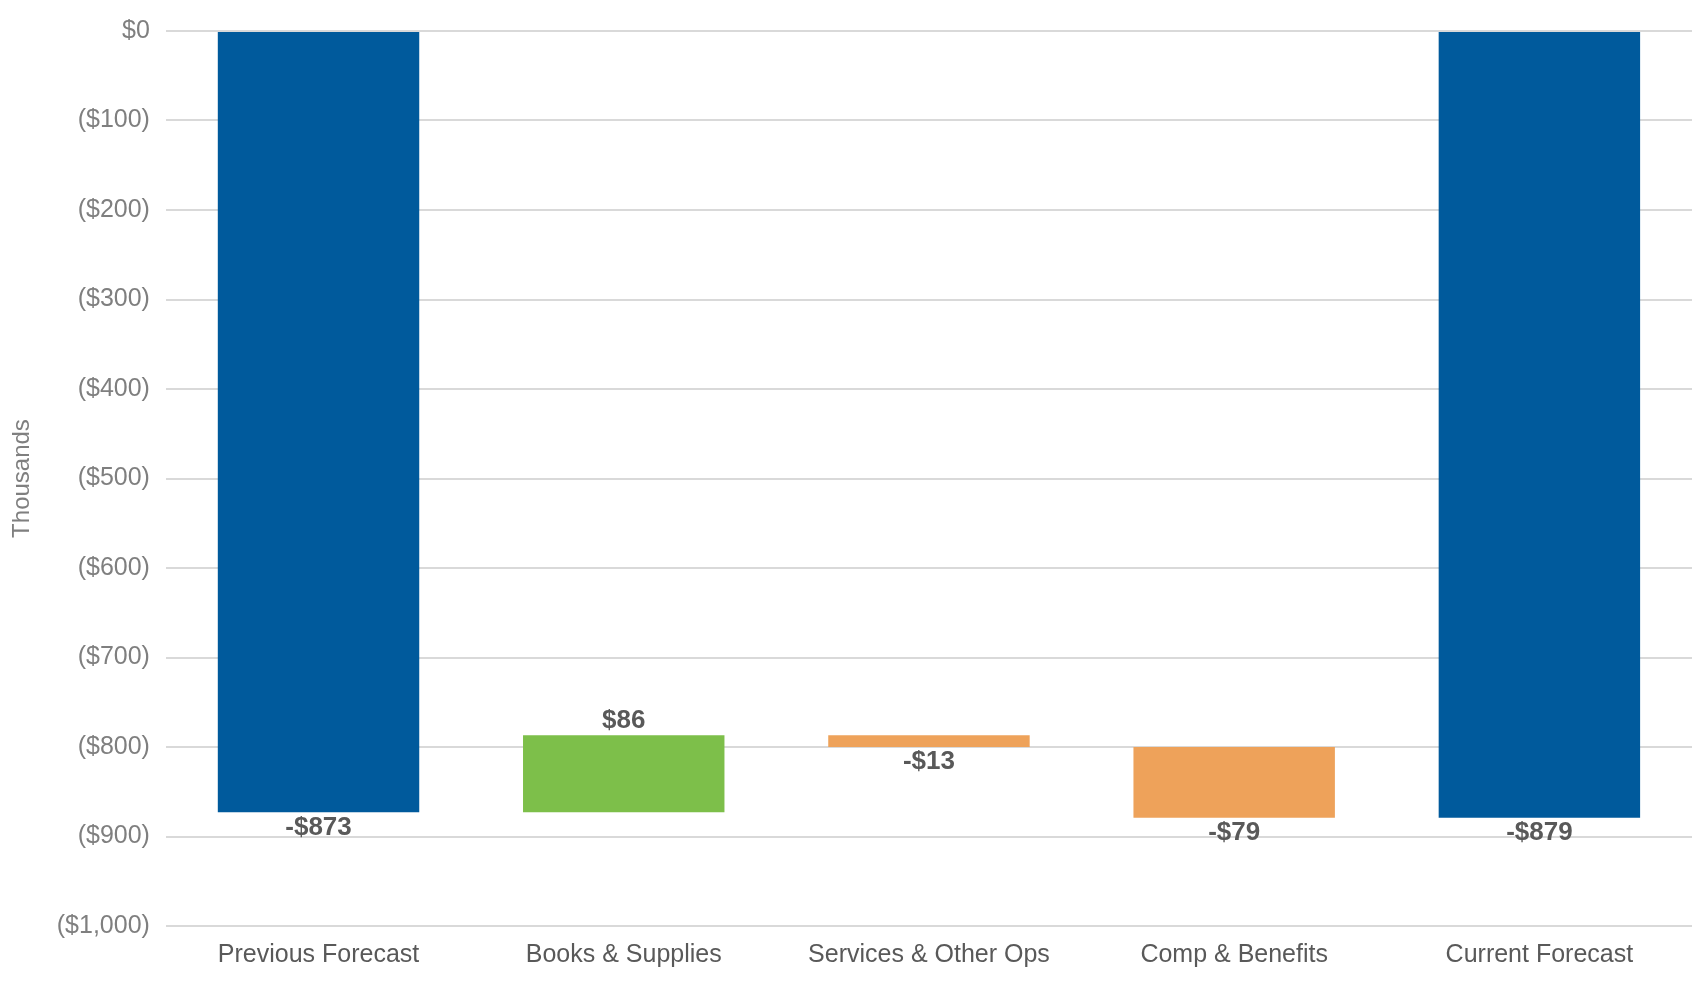  I want to click on data-label: -$13, so click(928, 760).